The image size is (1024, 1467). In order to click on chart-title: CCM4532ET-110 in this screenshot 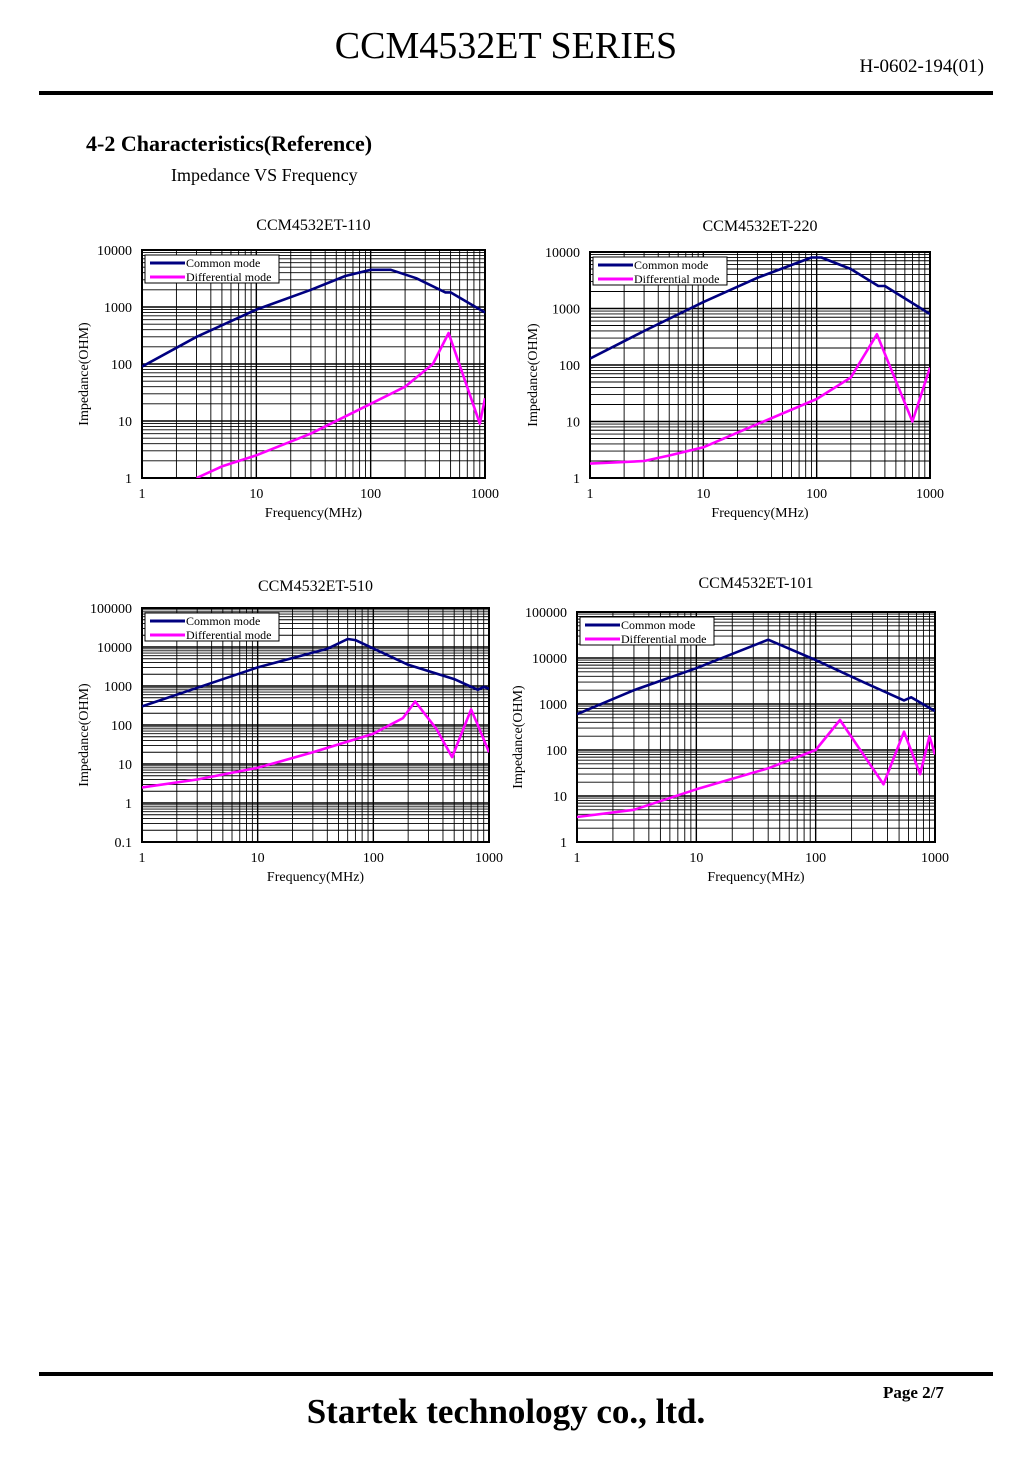, I will do `click(313, 225)`.